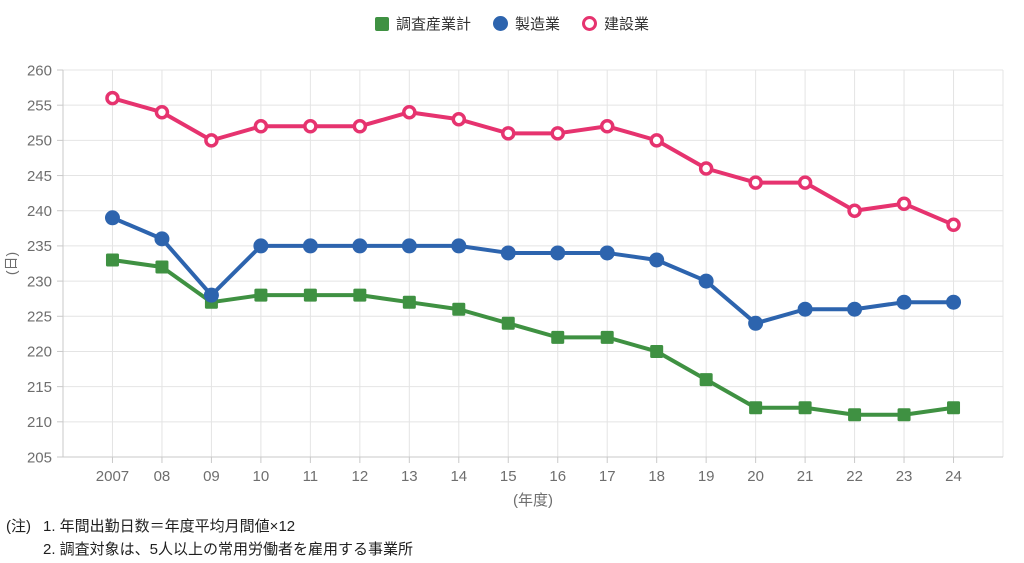 The width and height of the screenshot is (1024, 563). Describe the element at coordinates (409, 476) in the screenshot. I see `x-tick-label: 13` at that location.